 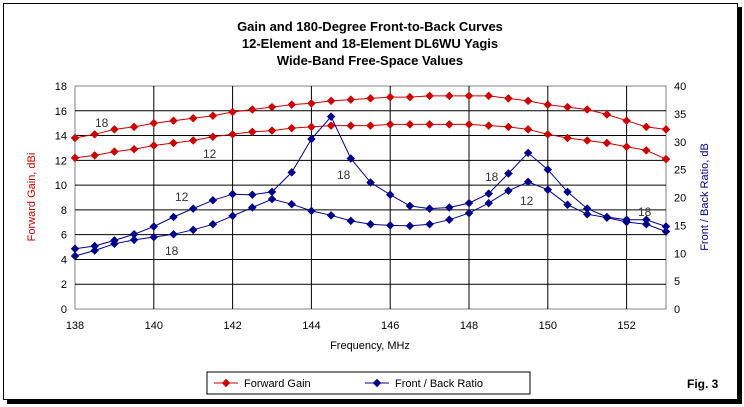 What do you see at coordinates (469, 326) in the screenshot?
I see `x-tick-148: 148` at bounding box center [469, 326].